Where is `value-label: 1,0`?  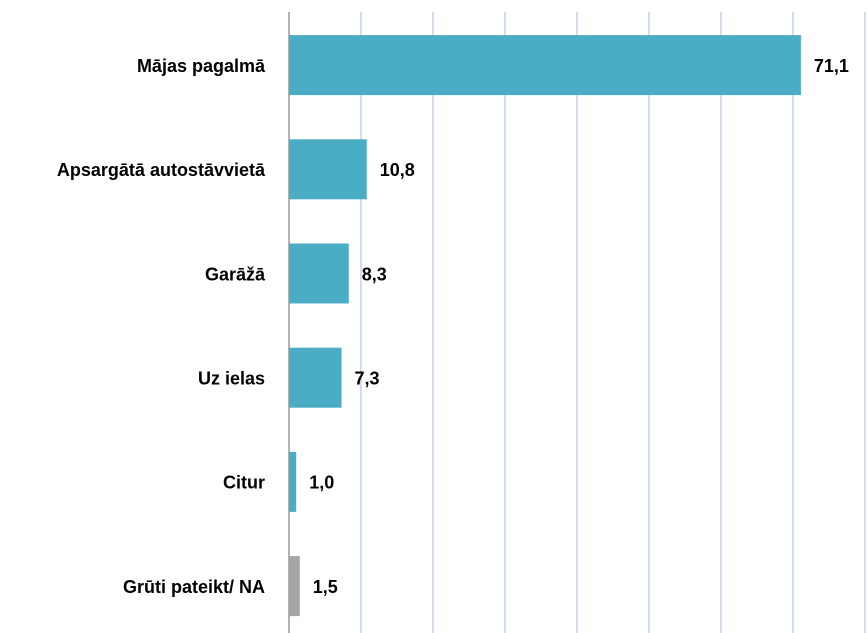
value-label: 1,0 is located at coordinates (321, 483).